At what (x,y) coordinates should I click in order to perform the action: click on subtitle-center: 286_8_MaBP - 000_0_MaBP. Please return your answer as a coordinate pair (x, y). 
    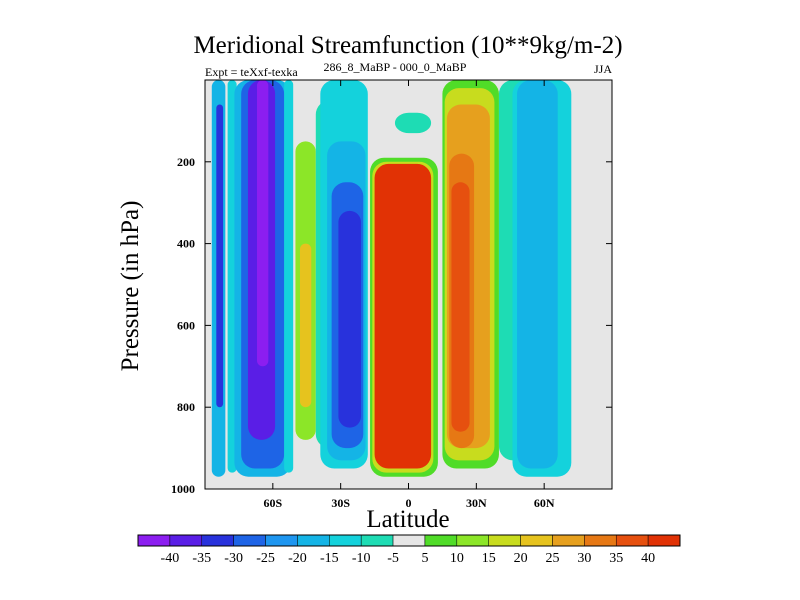
    Looking at the image, I should click on (395, 67).